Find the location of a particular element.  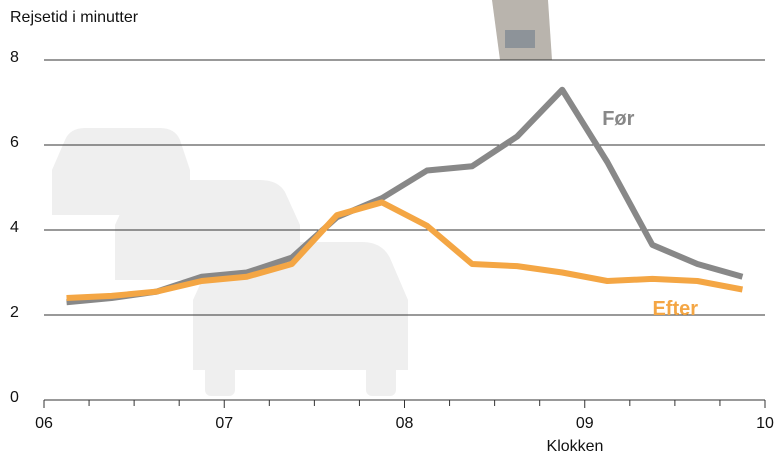

y-tick-label: 8 is located at coordinates (14, 57).